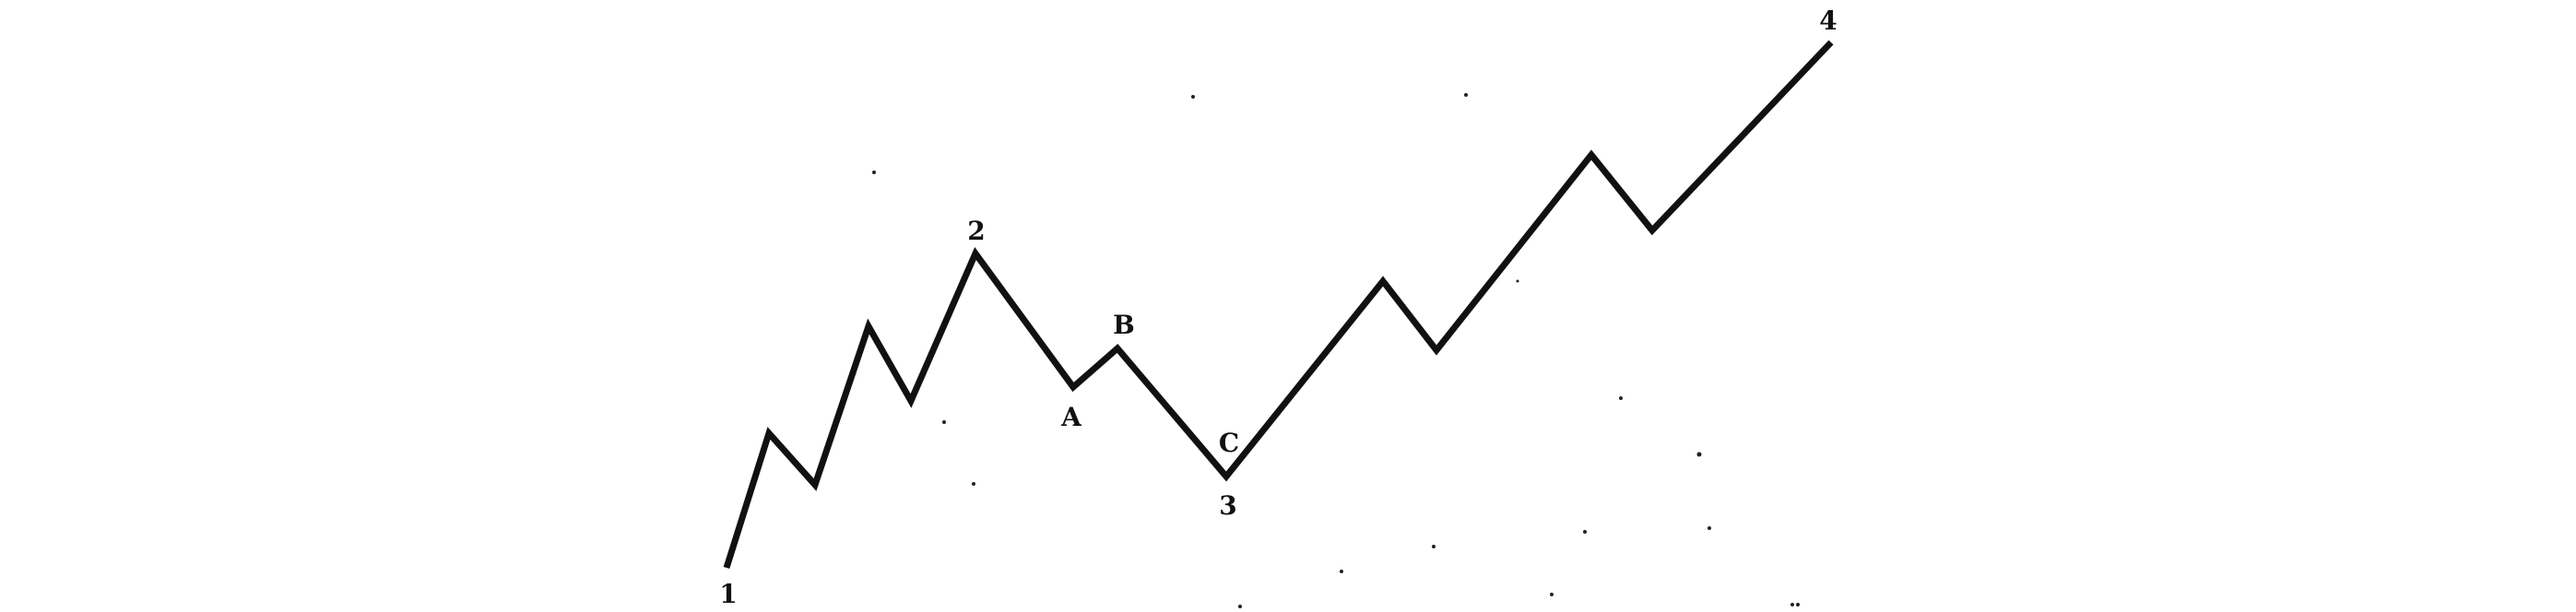  What do you see at coordinates (976, 231) in the screenshot?
I see `label-2: 2` at bounding box center [976, 231].